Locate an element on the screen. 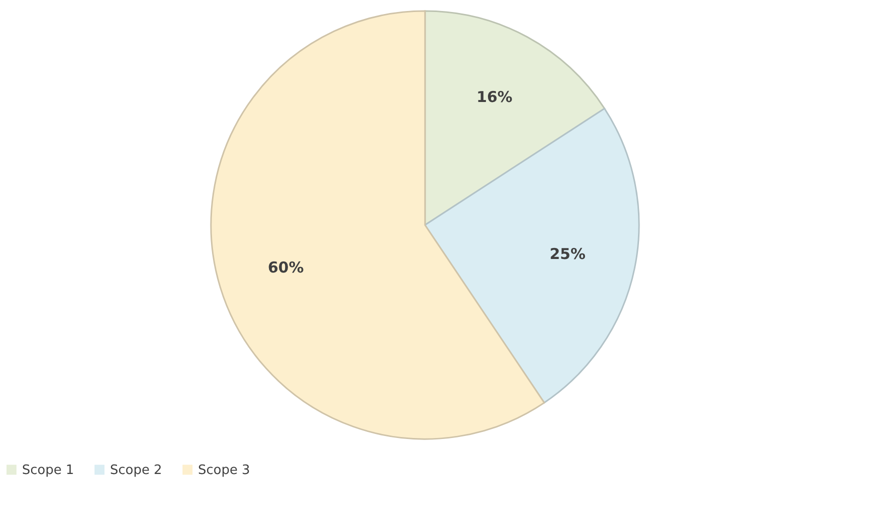 This screenshot has width=880, height=532. data-label: 16% is located at coordinates (494, 97).